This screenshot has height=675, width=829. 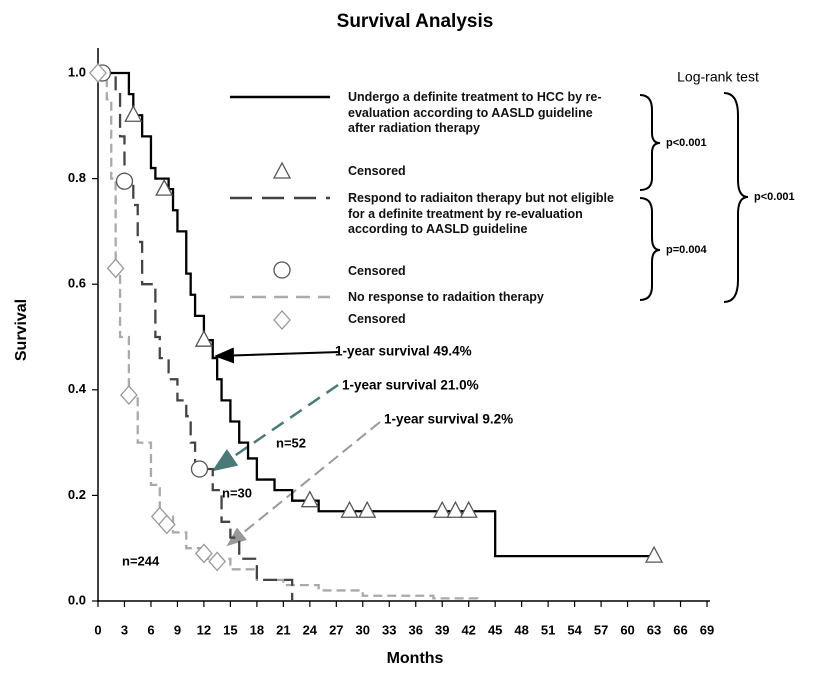 I want to click on y-tick-label: 1.0, so click(x=77, y=71).